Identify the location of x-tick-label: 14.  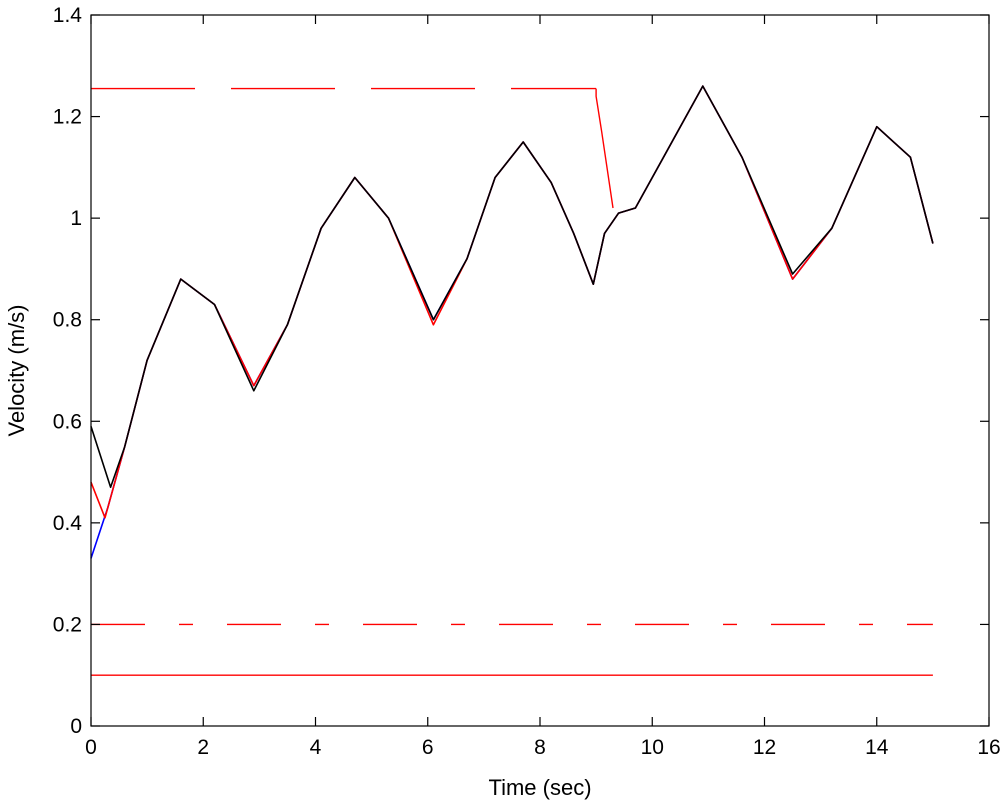
(877, 747).